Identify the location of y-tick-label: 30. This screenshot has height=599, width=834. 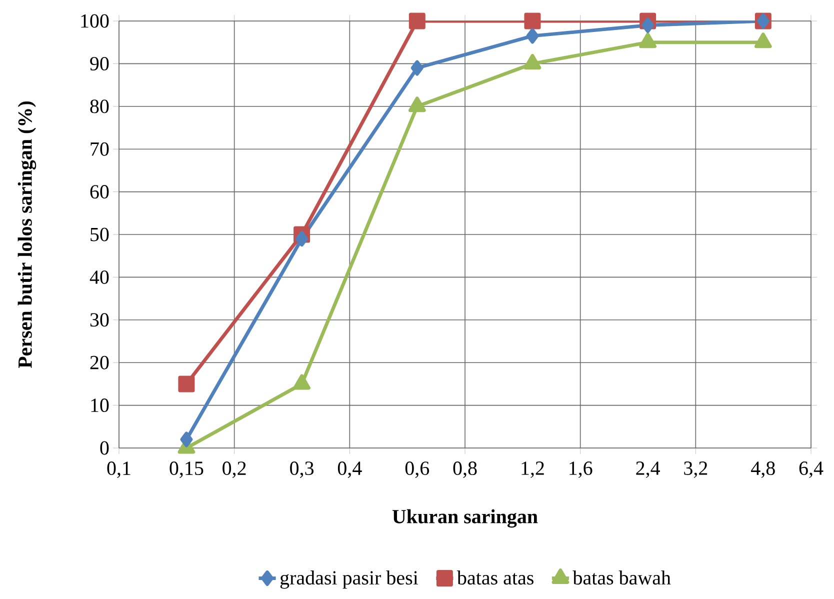
(99, 320).